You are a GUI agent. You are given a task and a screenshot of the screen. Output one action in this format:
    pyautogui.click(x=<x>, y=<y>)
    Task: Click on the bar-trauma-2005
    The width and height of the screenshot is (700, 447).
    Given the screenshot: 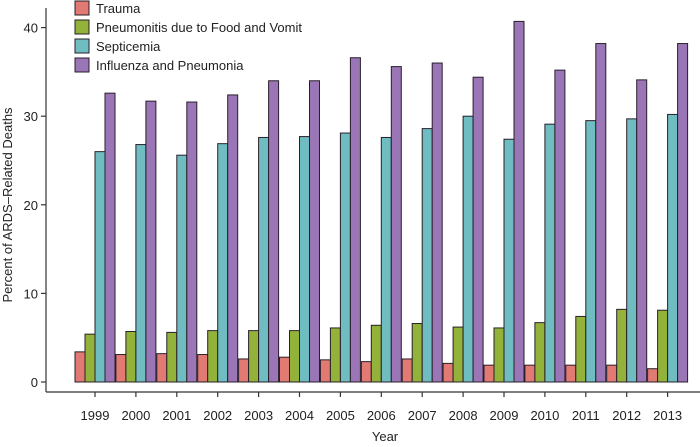 What is the action you would take?
    pyautogui.click(x=325, y=371)
    